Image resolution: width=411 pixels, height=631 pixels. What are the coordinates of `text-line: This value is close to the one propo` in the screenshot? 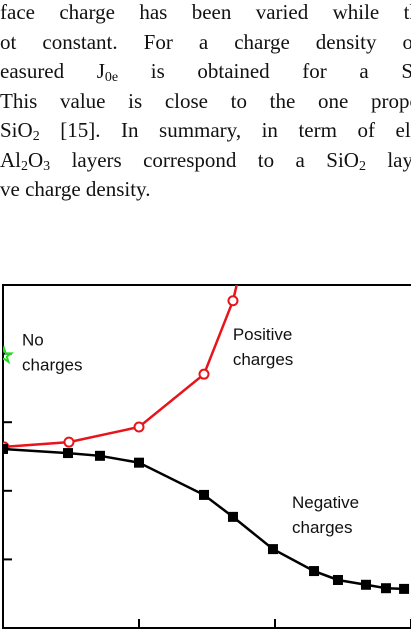 It's located at (205, 104).